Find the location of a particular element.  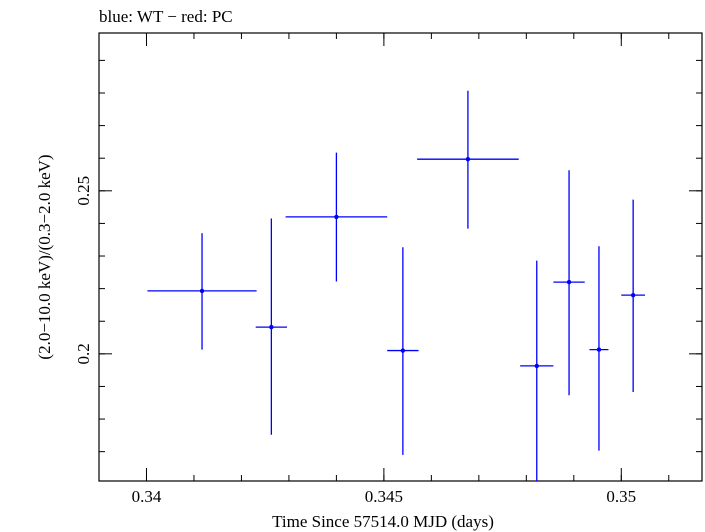

y-tick-label: 0.25 is located at coordinates (83, 191).